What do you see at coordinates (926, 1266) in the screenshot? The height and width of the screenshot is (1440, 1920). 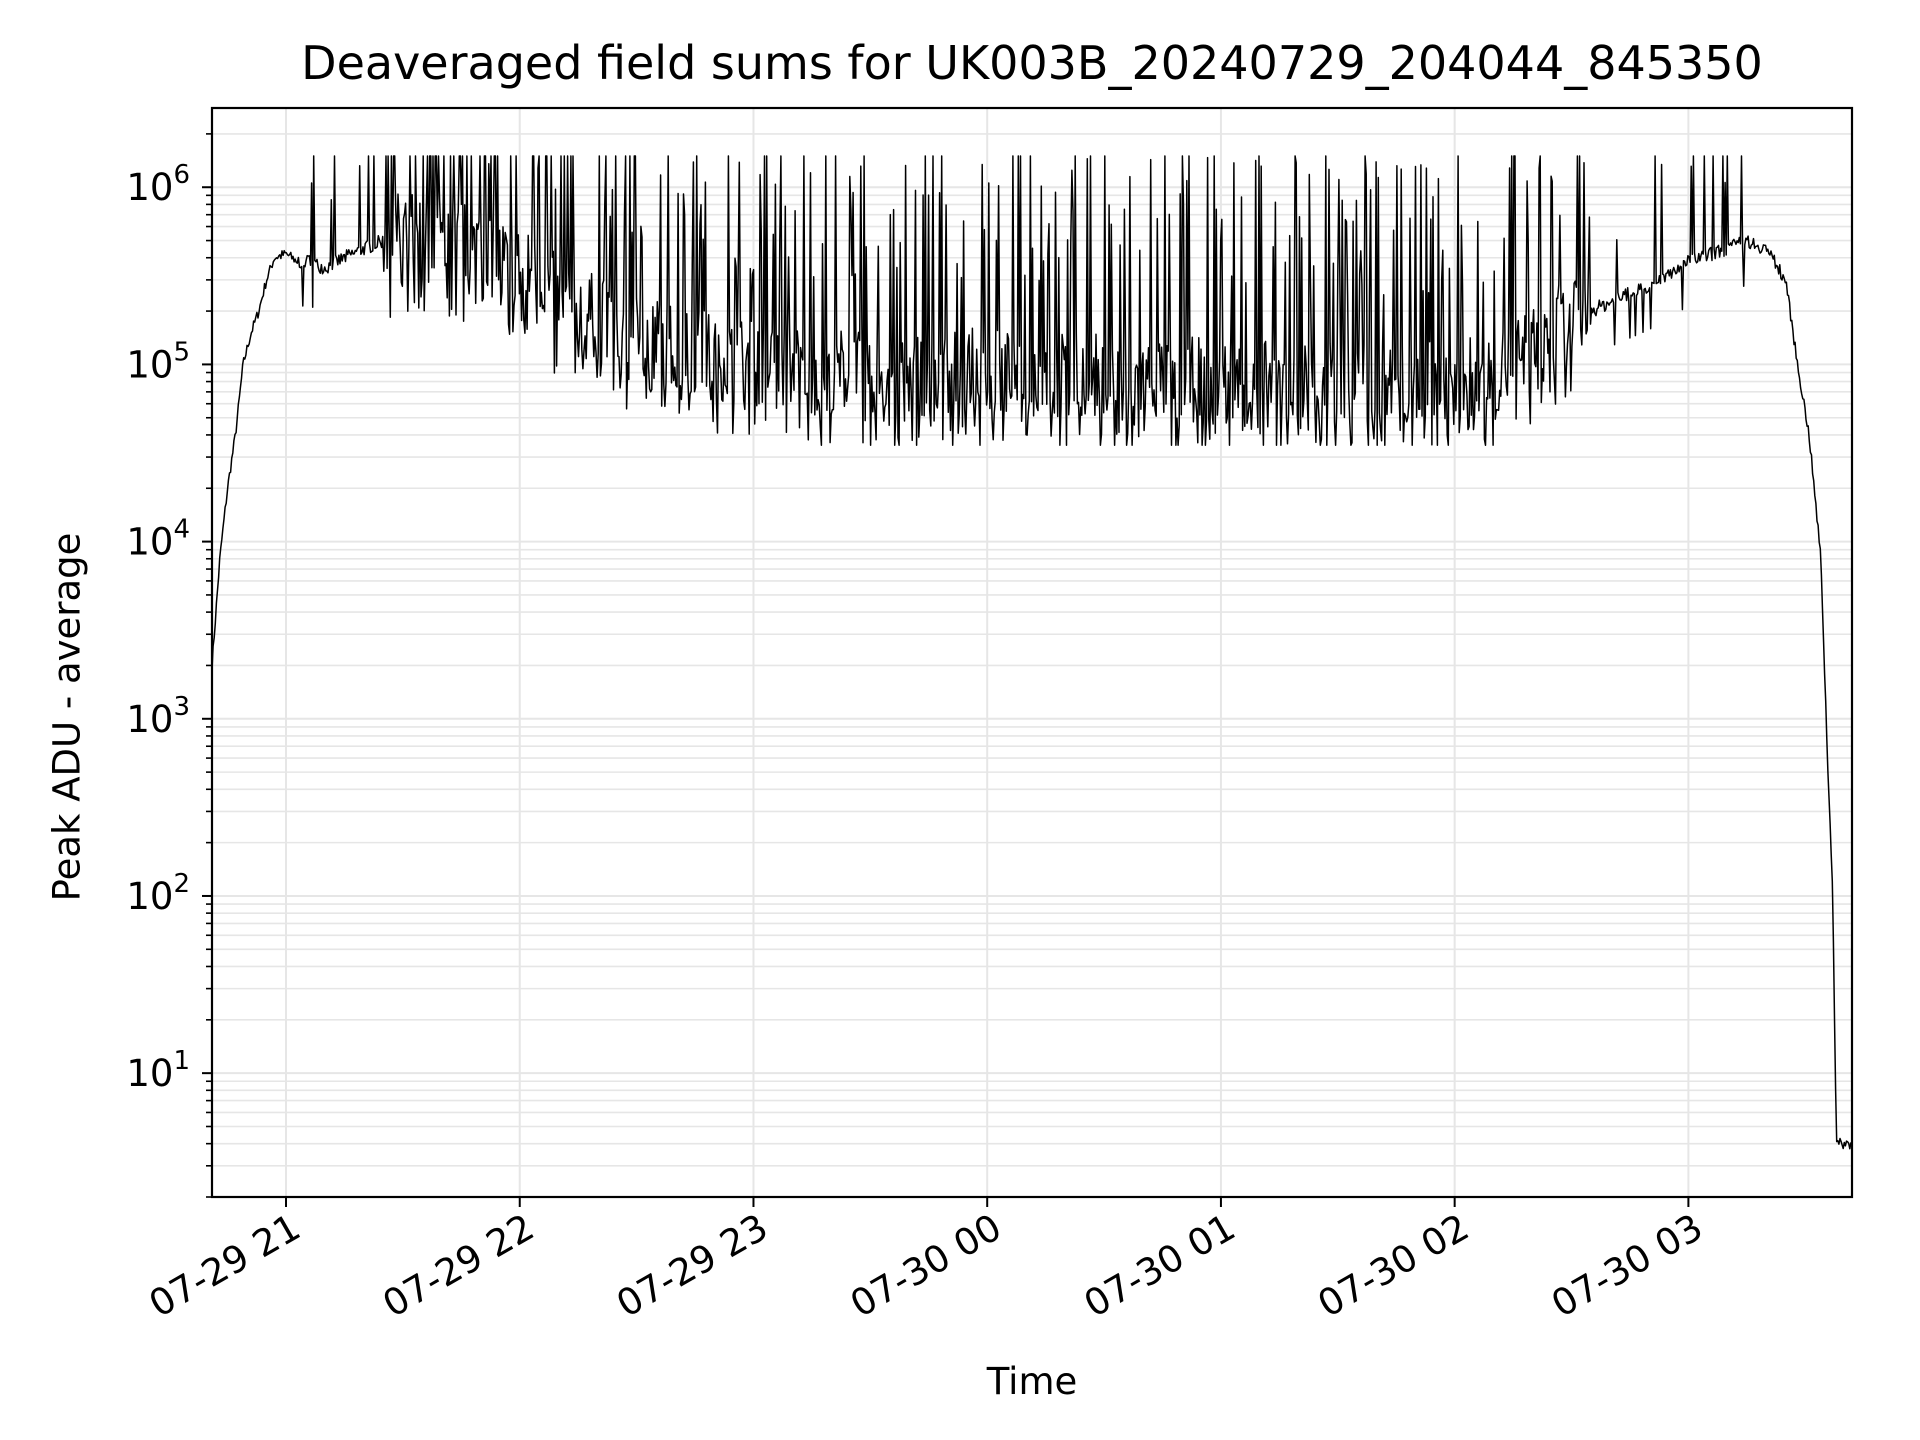 I see `x-tick-label: 07-30 00` at bounding box center [926, 1266].